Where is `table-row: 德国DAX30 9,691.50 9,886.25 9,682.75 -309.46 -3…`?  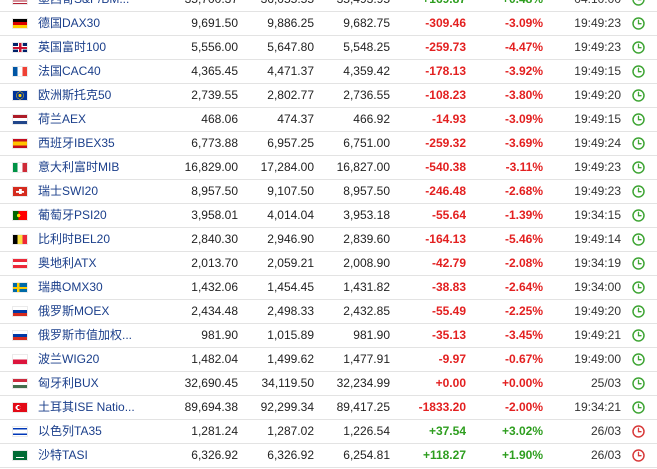
table-row: 德国DAX30 9,691.50 9,886.25 9,682.75 -309.46 -3… is located at coordinates (328, 24).